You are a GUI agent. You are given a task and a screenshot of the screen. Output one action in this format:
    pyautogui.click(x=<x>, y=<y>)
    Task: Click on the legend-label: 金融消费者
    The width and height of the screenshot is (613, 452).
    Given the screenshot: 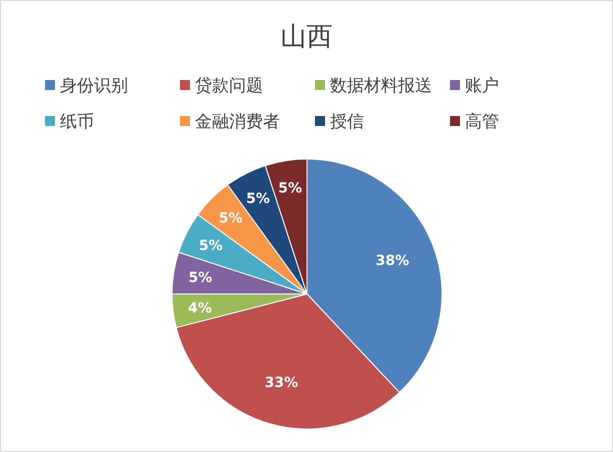 What is the action you would take?
    pyautogui.click(x=237, y=122)
    